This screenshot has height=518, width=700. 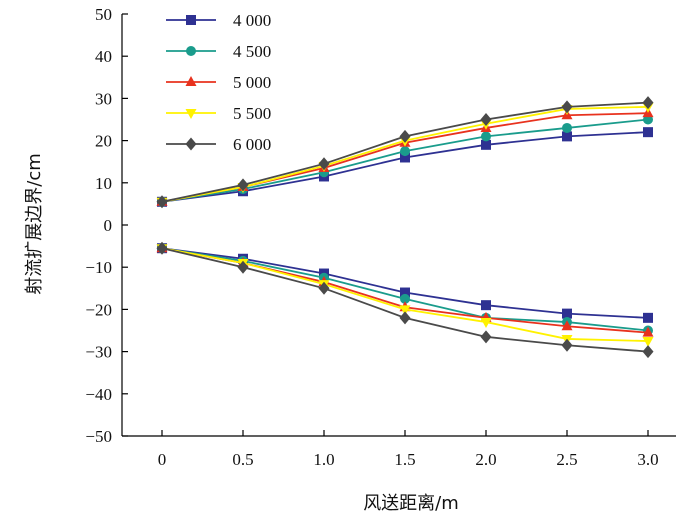 I want to click on x-axis-label: 风送距离/m, so click(x=411, y=503).